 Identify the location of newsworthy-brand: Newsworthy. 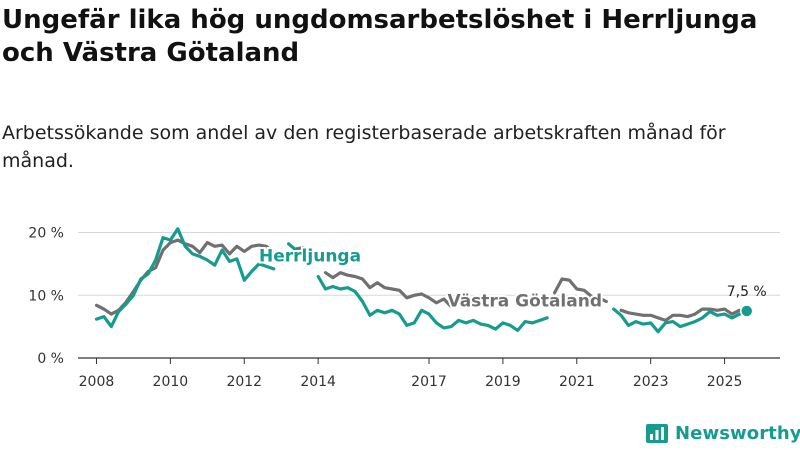
(722, 433).